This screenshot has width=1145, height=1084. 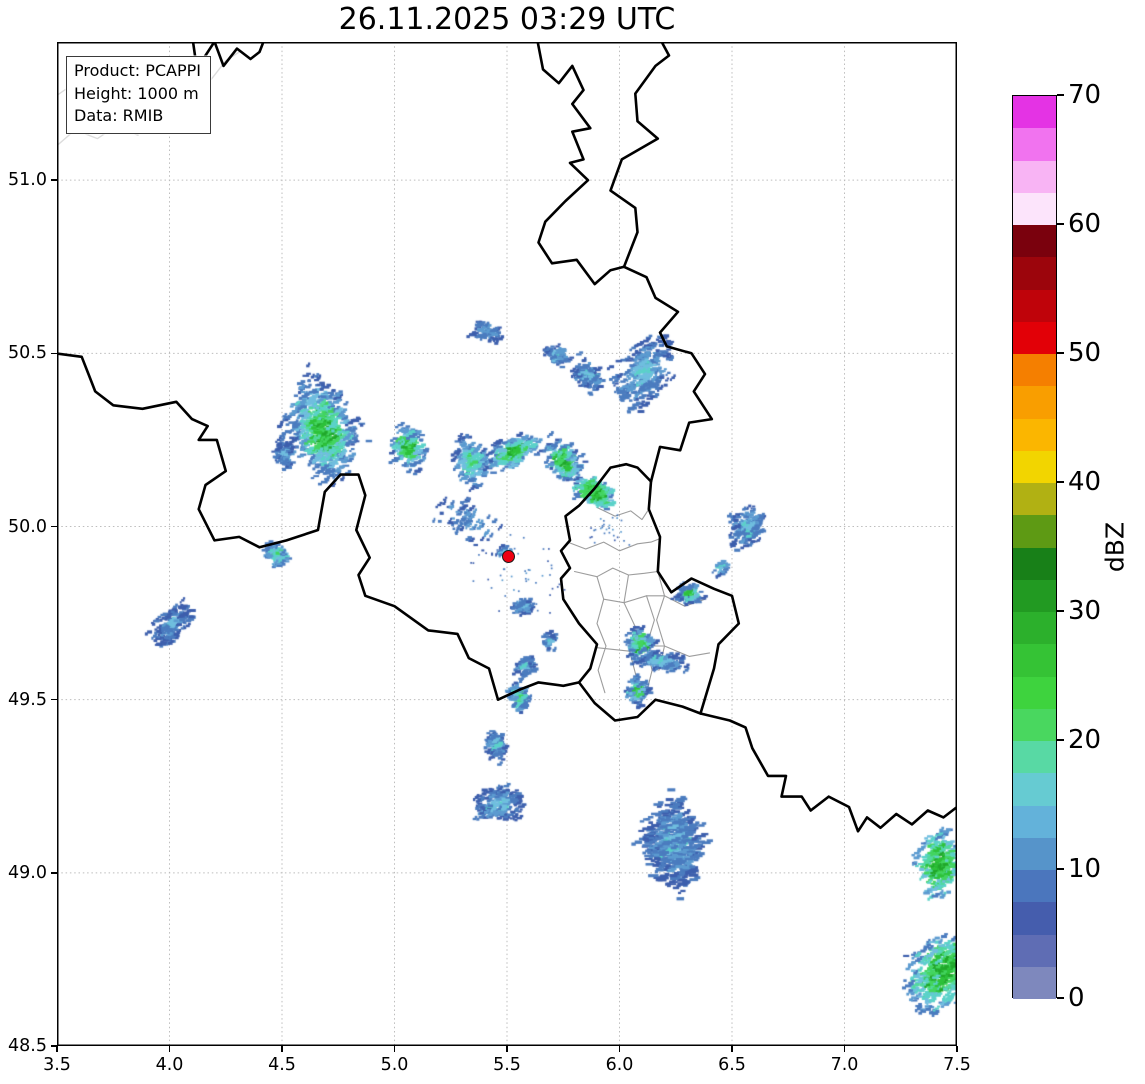 I want to click on x-tick-label: 4.0, so click(x=169, y=1065).